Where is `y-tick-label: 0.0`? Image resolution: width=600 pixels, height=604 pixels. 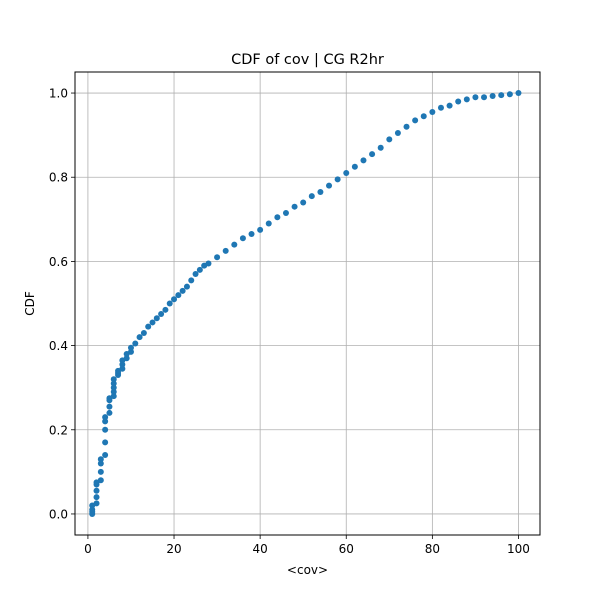
y-tick-label: 0.0 is located at coordinates (58, 514).